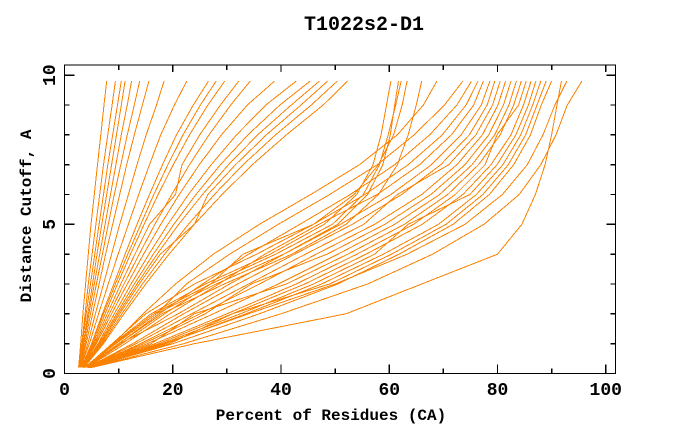 The height and width of the screenshot is (440, 680). I want to click on y-tick-label: 5, so click(51, 224).